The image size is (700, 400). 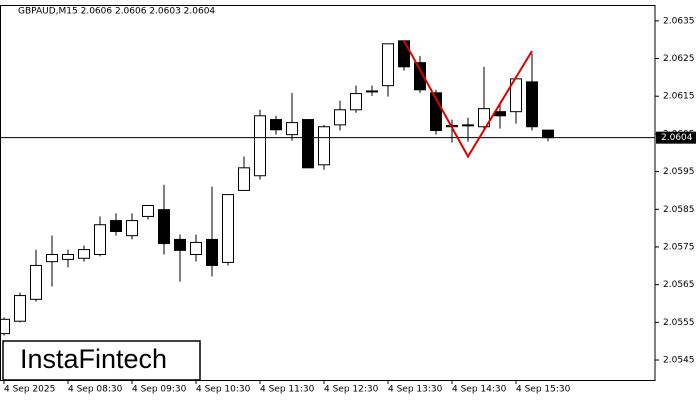 I want to click on y-tick-label: 2.0575, so click(x=679, y=247).